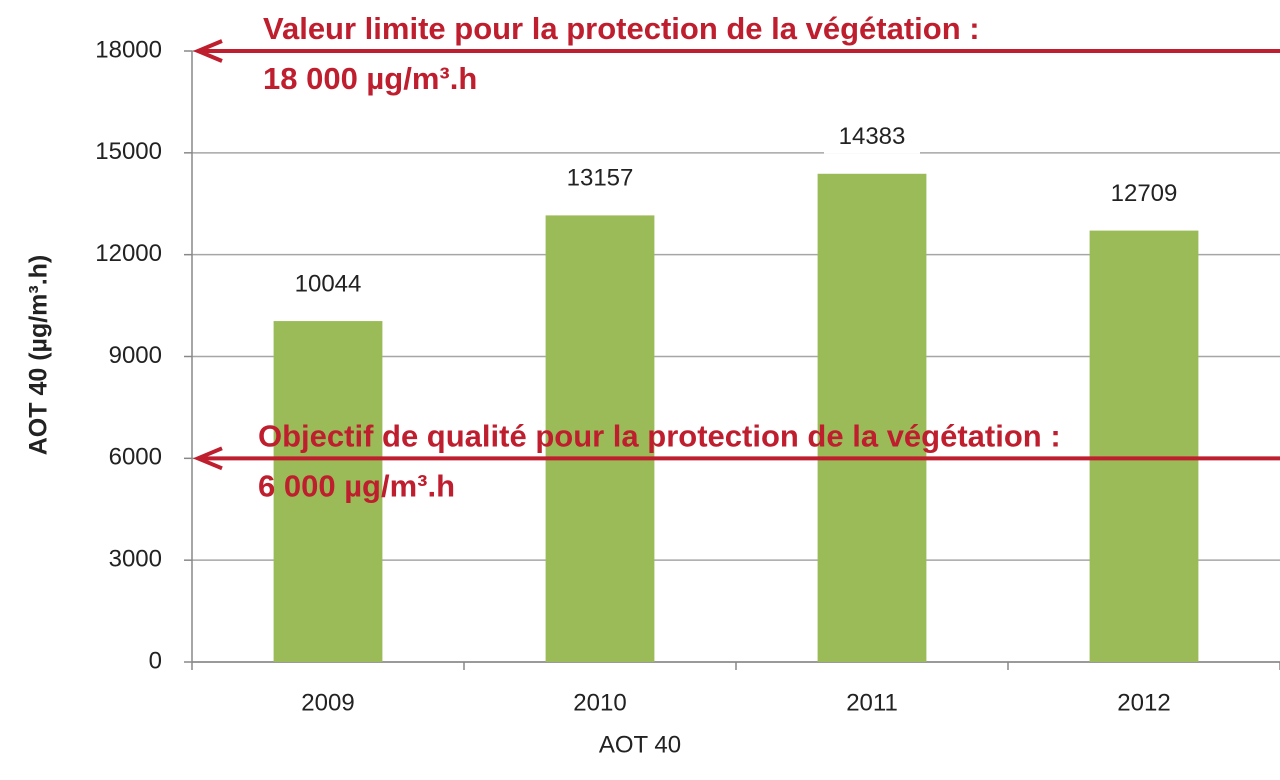 The height and width of the screenshot is (780, 1280). What do you see at coordinates (128, 49) in the screenshot?
I see `y-tick-label: 18000` at bounding box center [128, 49].